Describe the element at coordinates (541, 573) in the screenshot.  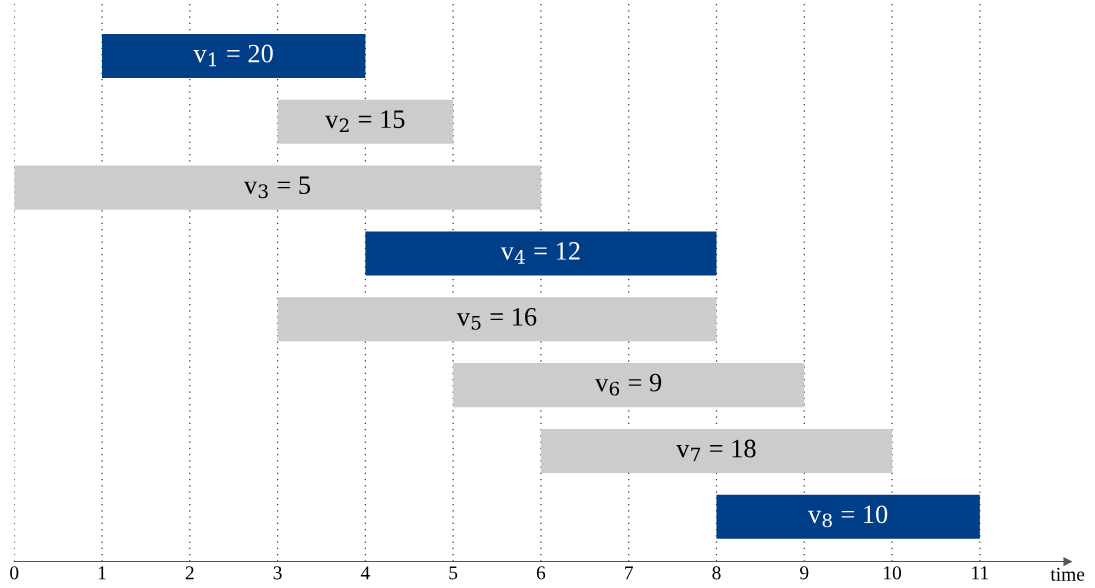
I see `x-tick-label: 6` at that location.